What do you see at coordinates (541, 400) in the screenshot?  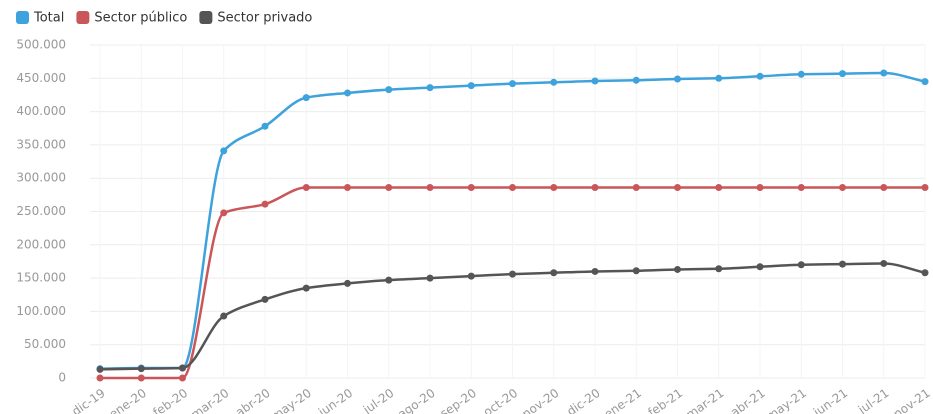 I see `x-tick-label: nov-20` at bounding box center [541, 400].